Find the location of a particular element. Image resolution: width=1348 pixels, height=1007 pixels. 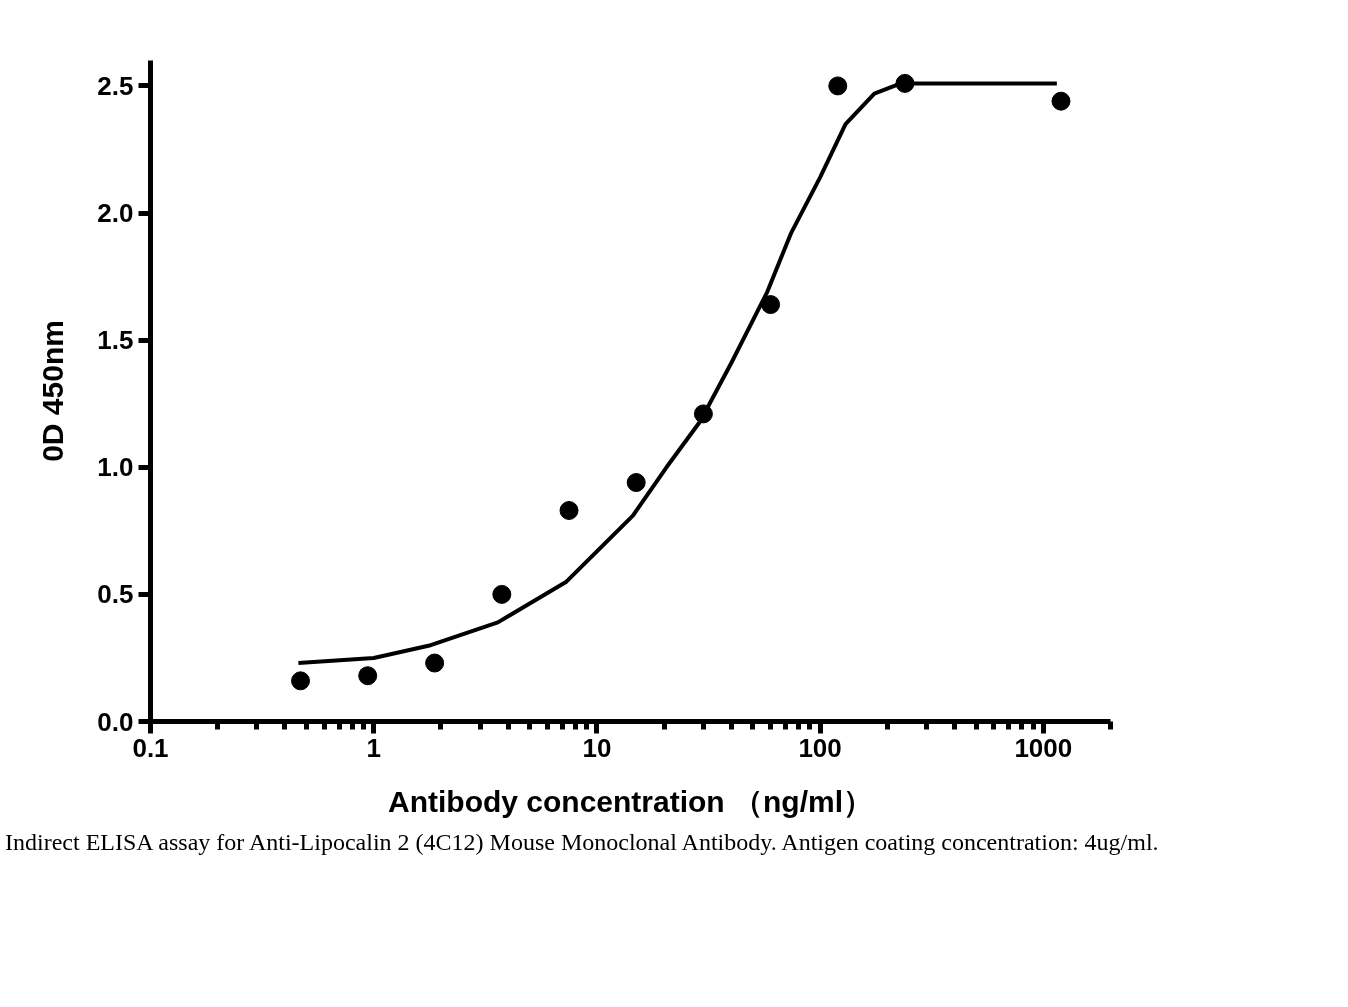

x-axis-title: Antibody concentration （ng/ml） is located at coordinates (630, 801).